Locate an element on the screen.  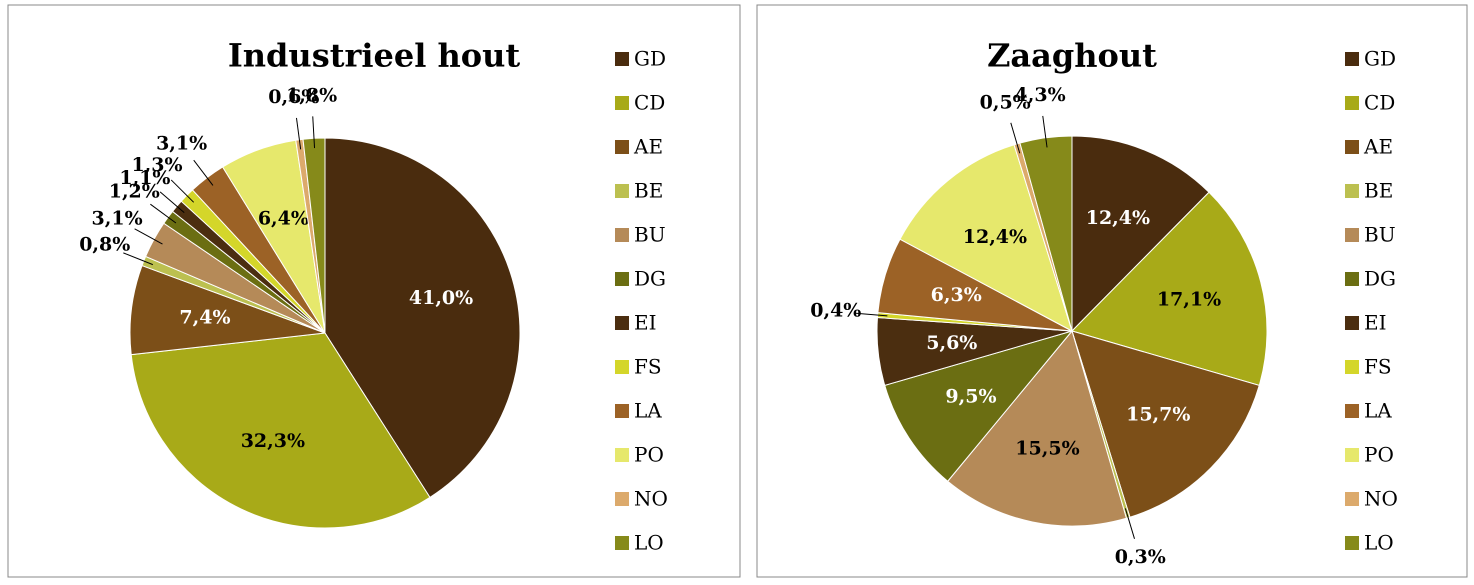
data-label: 41,0% is located at coordinates (441, 298).